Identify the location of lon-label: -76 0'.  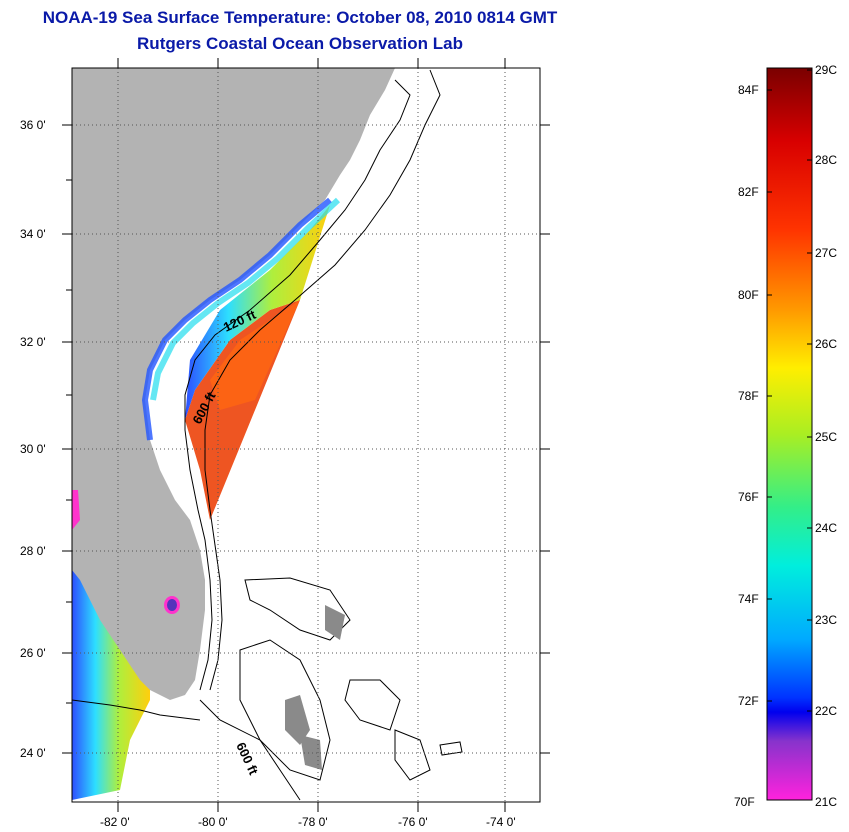
(413, 822).